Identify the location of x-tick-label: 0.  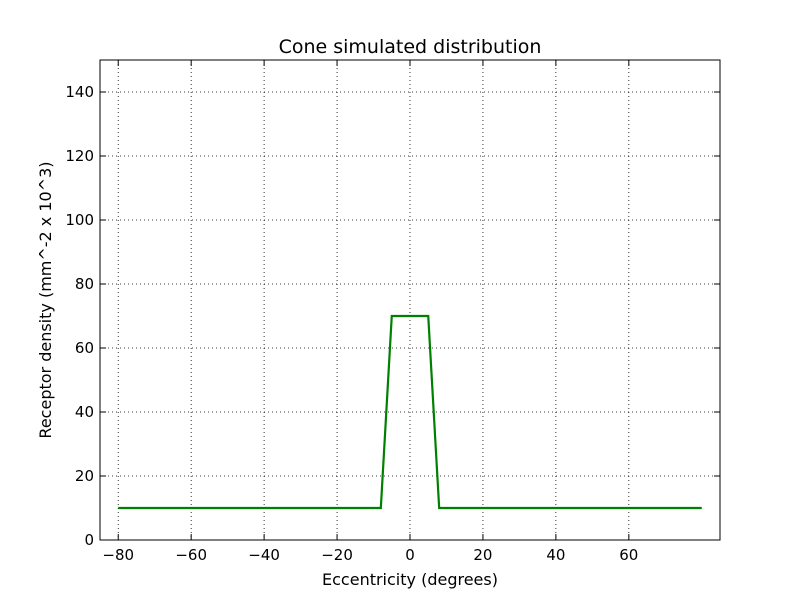
(410, 555).